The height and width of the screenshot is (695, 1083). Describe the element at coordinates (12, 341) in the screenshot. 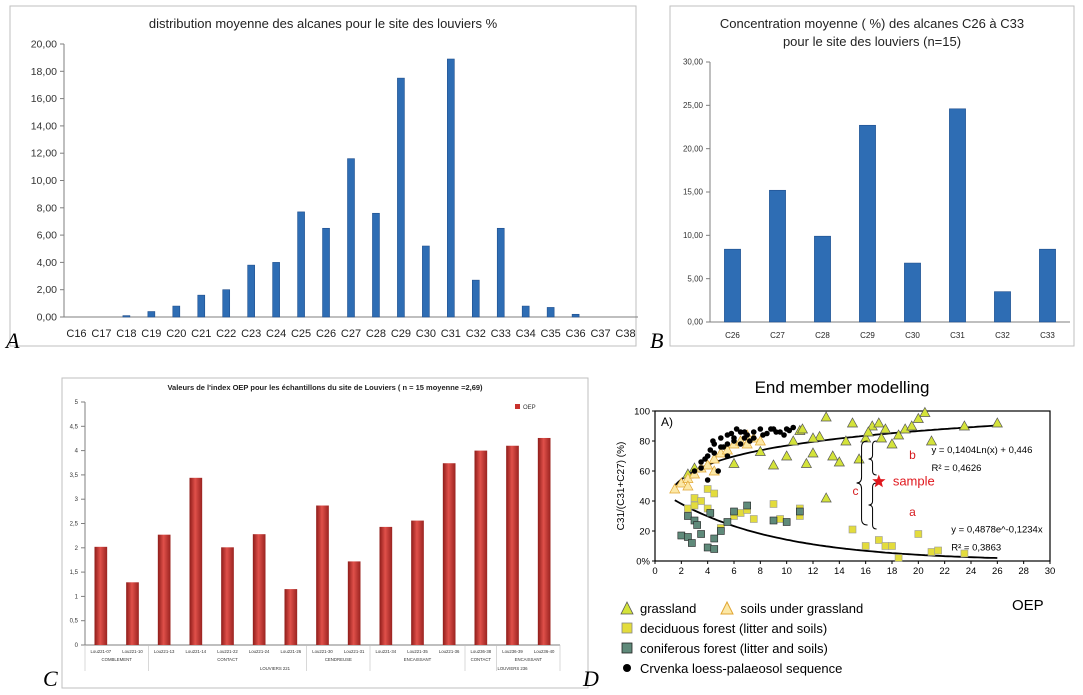

I see `panel-label-a: A` at that location.